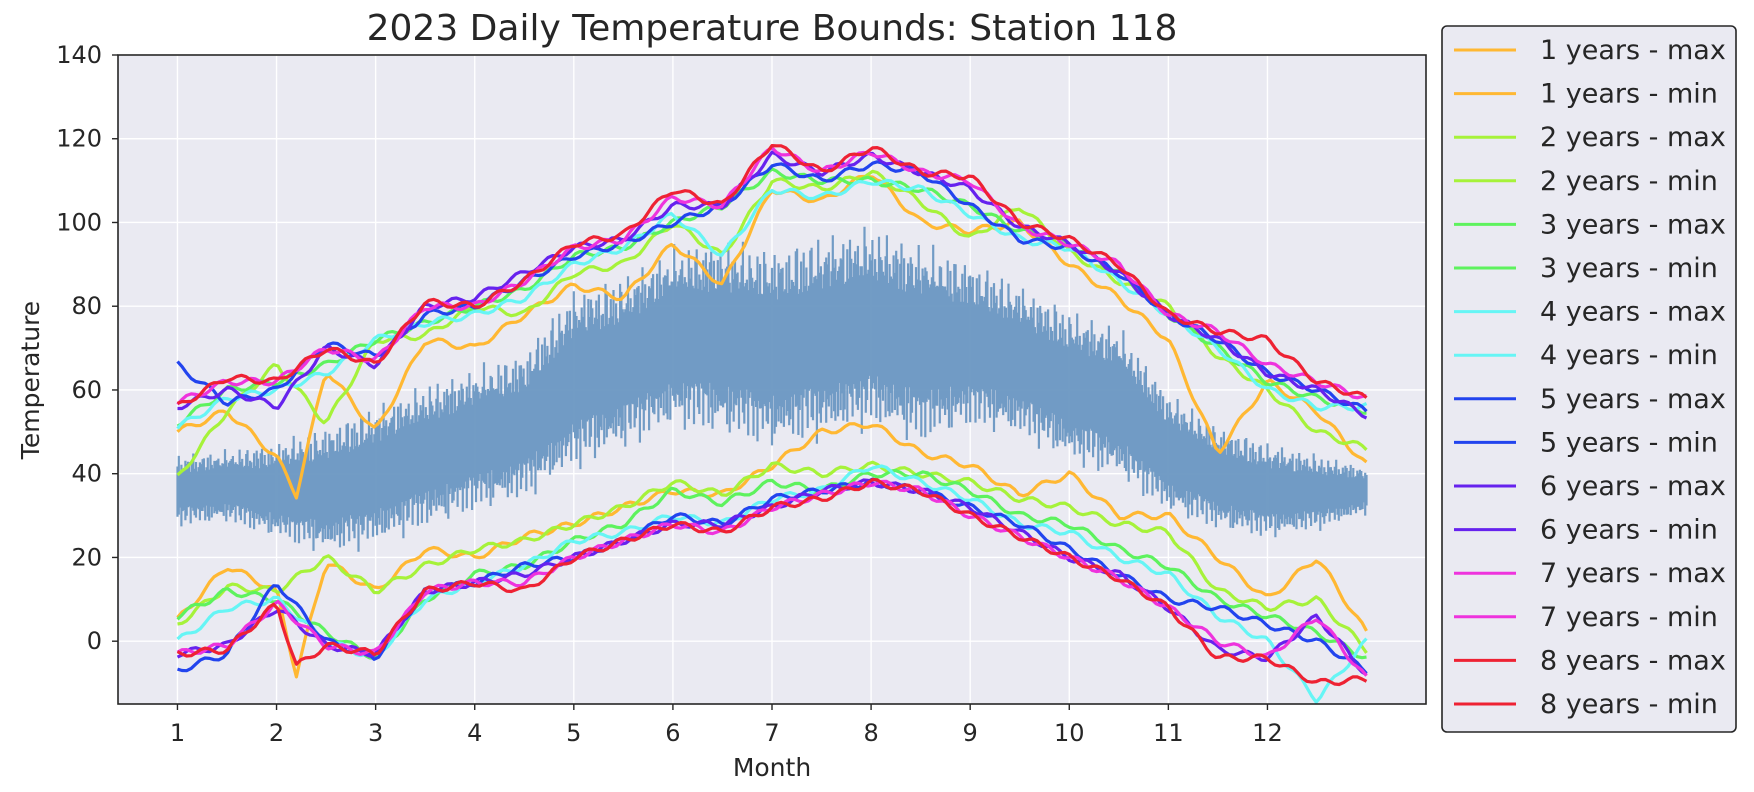 The image size is (1754, 792). Describe the element at coordinates (1267, 733) in the screenshot. I see `x-tick-label: 12` at that location.